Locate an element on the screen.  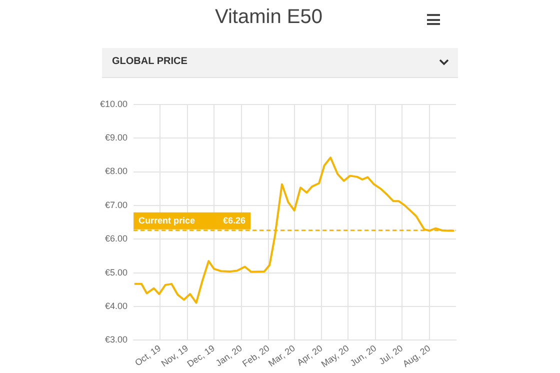
y-tick-label: €6.00 is located at coordinates (116, 239).